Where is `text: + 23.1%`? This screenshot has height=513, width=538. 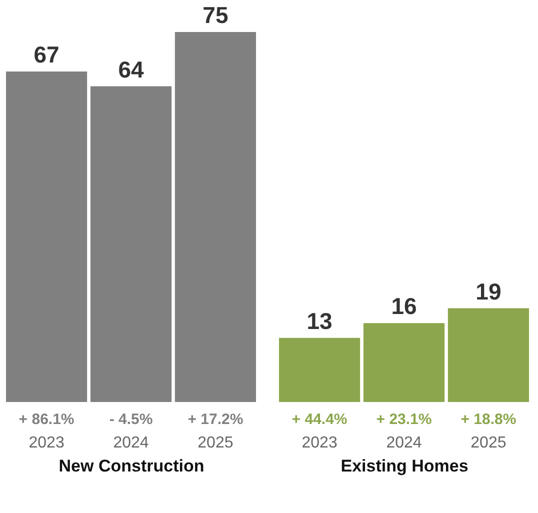 text: + 23.1% is located at coordinates (404, 419).